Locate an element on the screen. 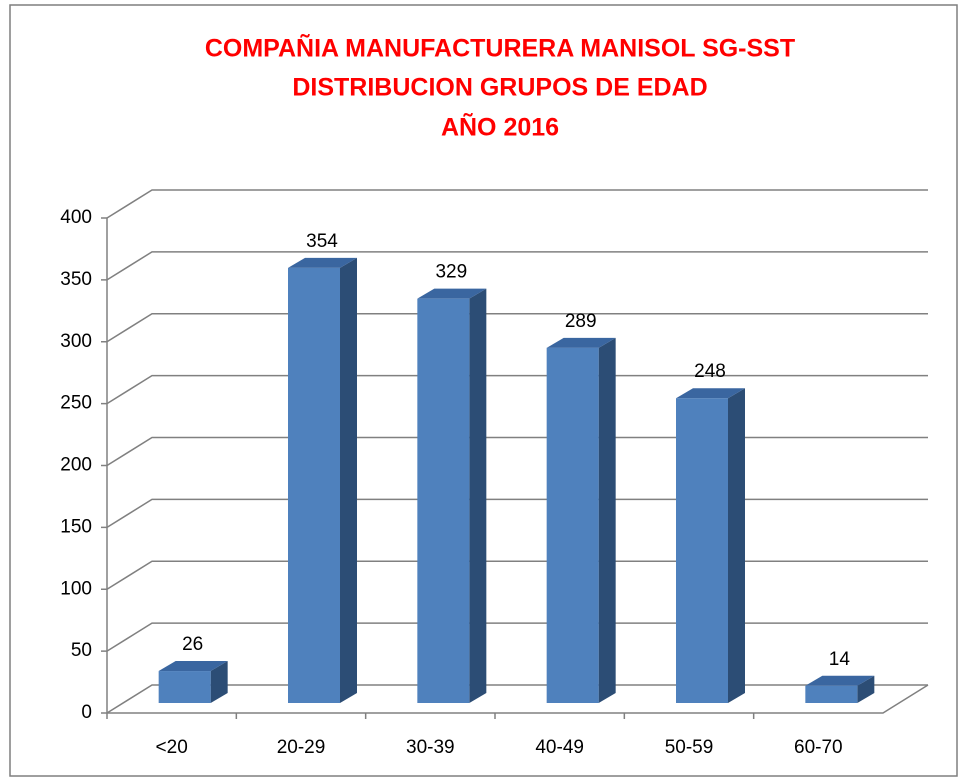 This screenshot has width=962, height=781. data-label: 248 is located at coordinates (710, 371).